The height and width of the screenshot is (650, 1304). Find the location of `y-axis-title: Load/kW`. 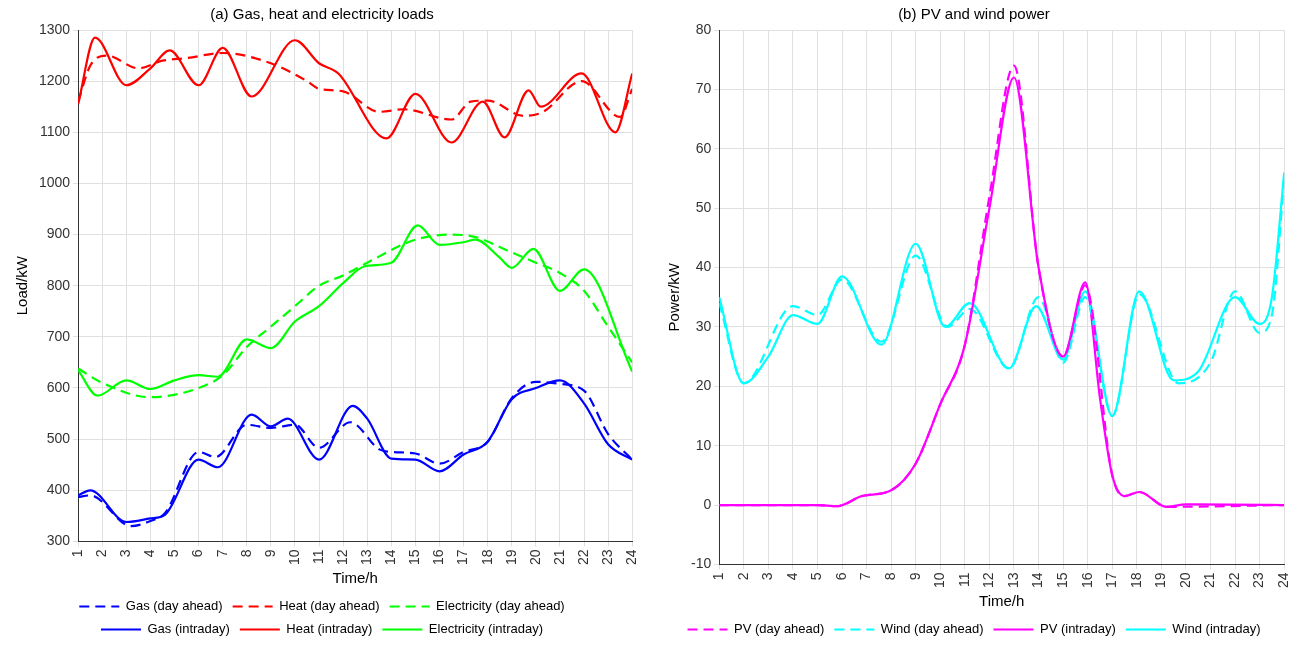

y-axis-title: Load/kW is located at coordinates (22, 285).